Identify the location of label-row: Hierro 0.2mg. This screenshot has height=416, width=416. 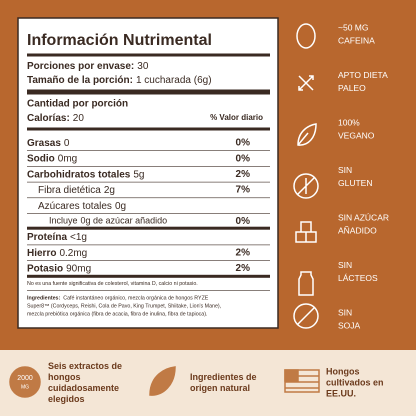
(57, 253).